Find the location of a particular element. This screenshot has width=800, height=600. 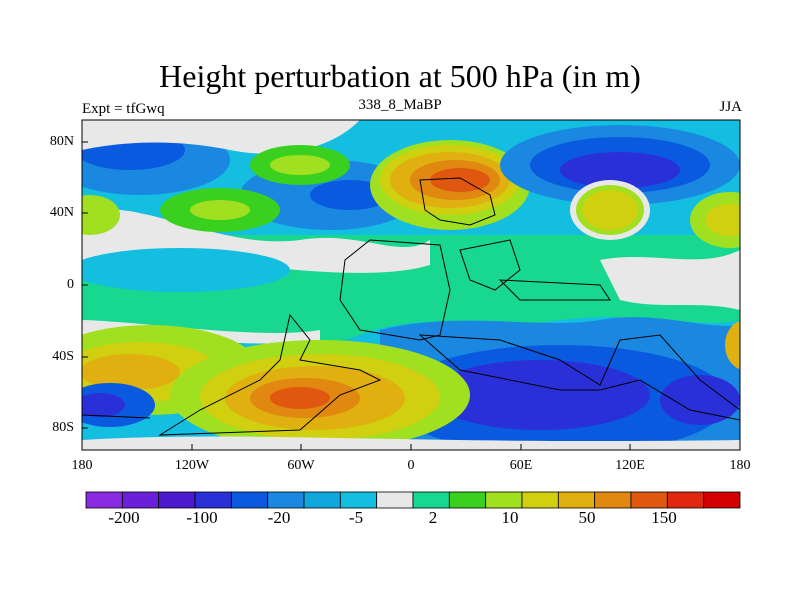

field-antarctic is located at coordinates (411, 443).